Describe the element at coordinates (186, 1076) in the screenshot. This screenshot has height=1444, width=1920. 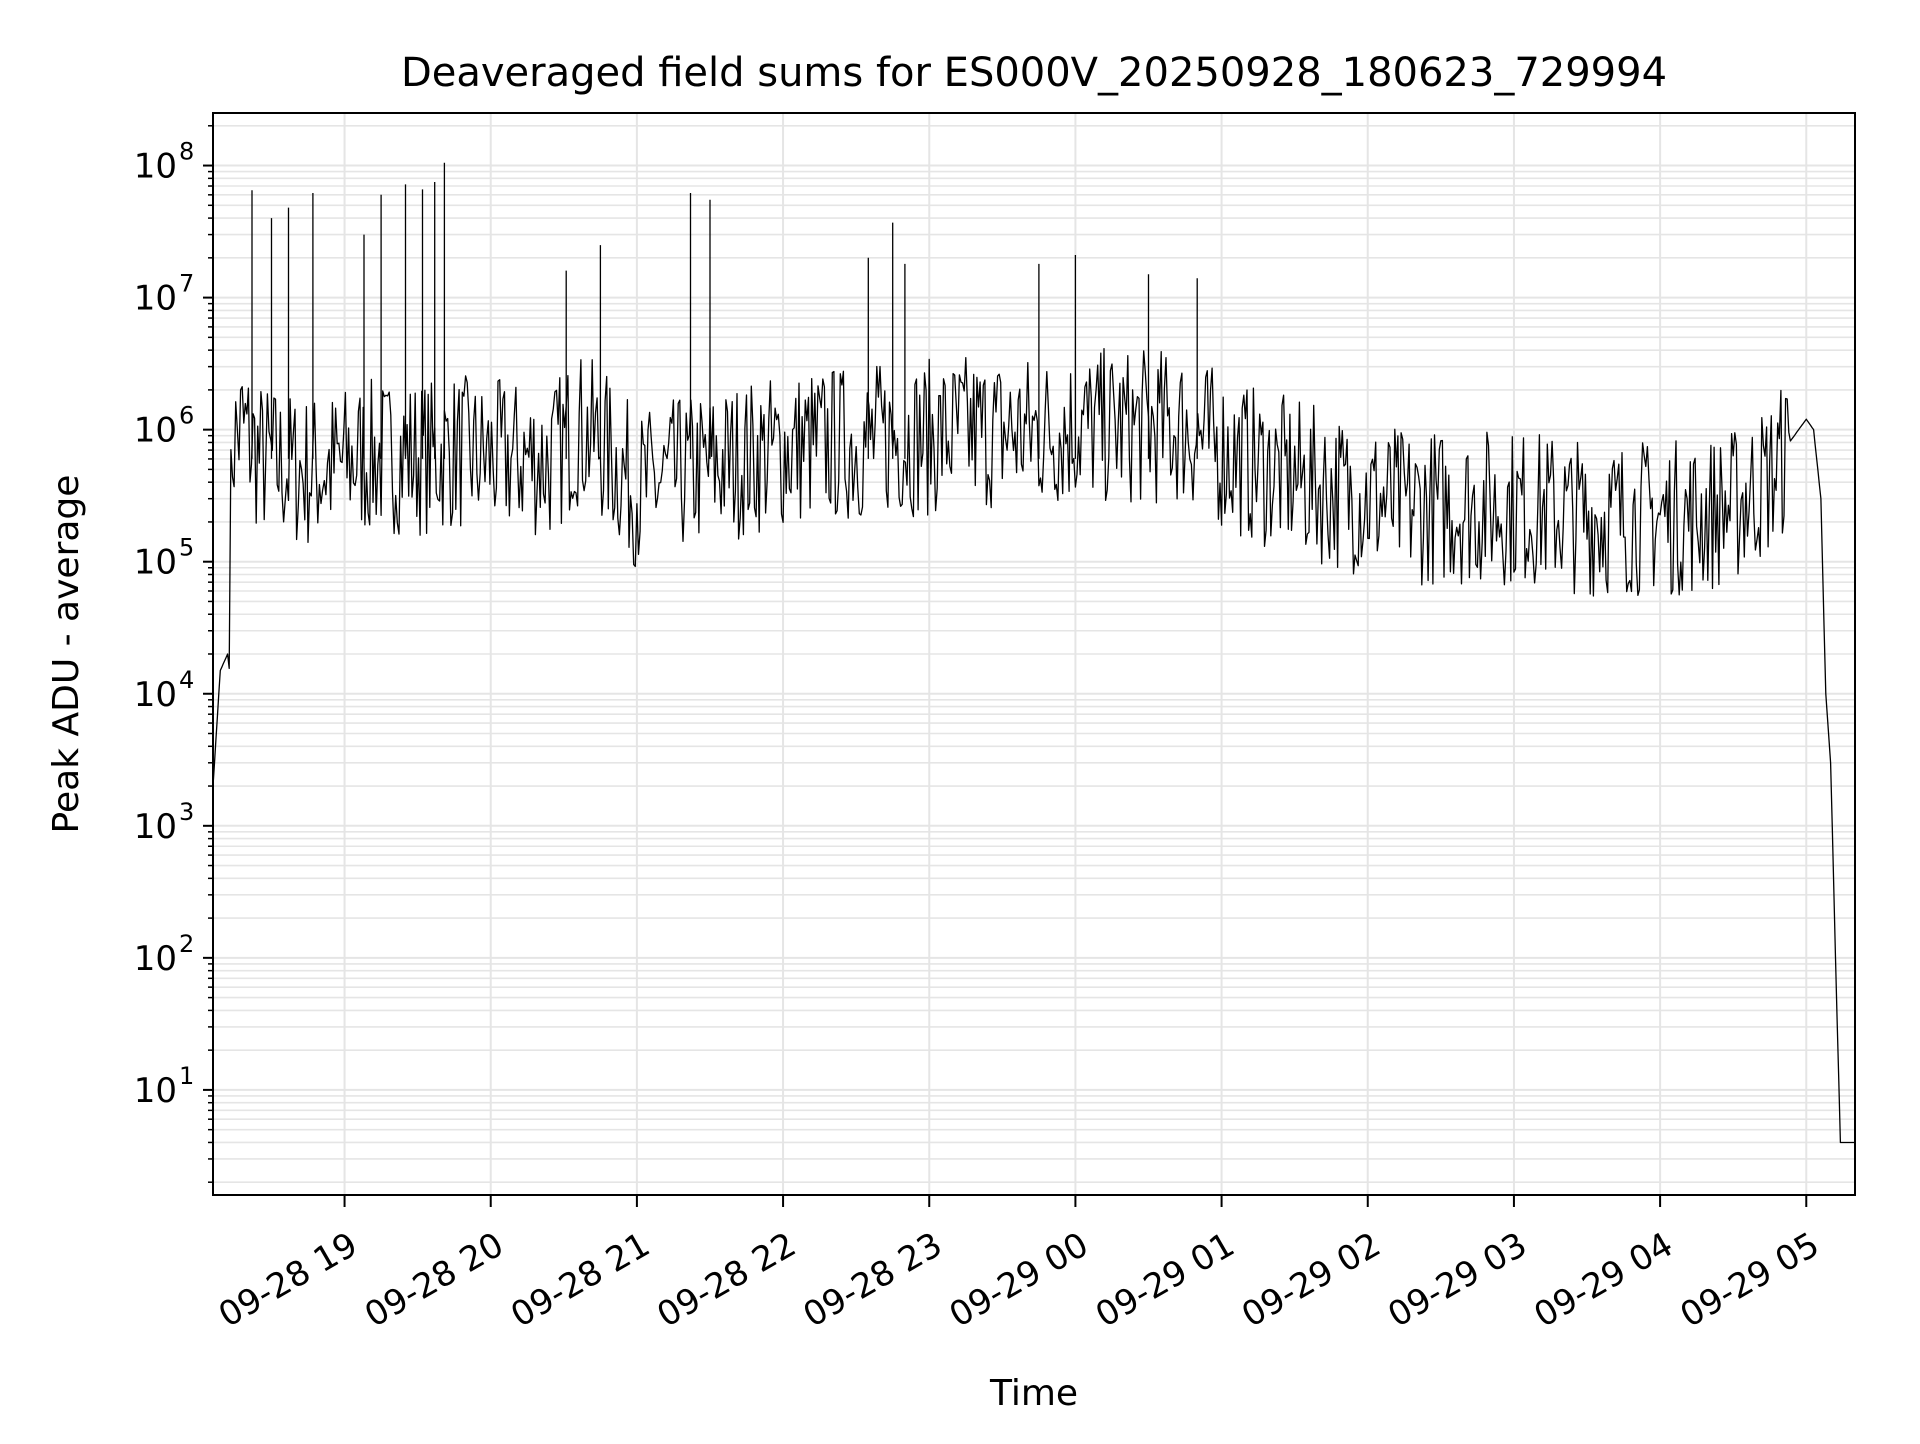
I see `y-tick-exponent: 1` at that location.